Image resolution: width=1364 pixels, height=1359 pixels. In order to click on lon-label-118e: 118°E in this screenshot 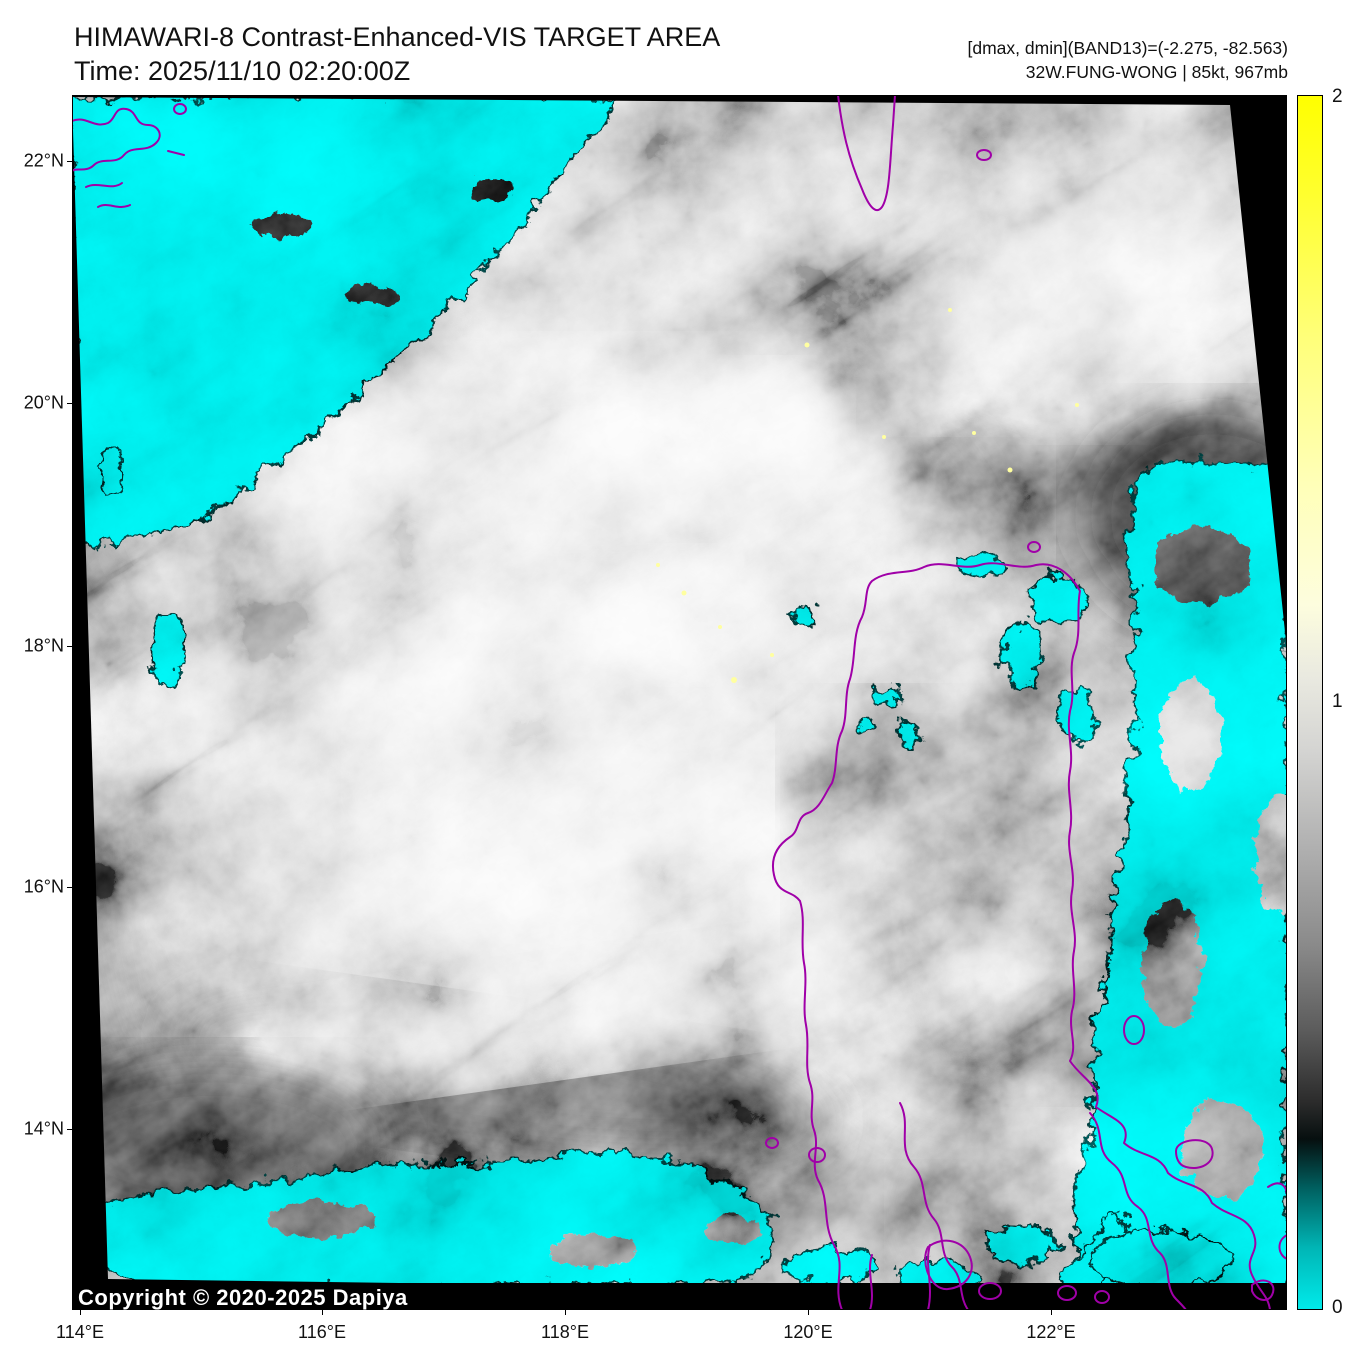, I will do `click(565, 1332)`.